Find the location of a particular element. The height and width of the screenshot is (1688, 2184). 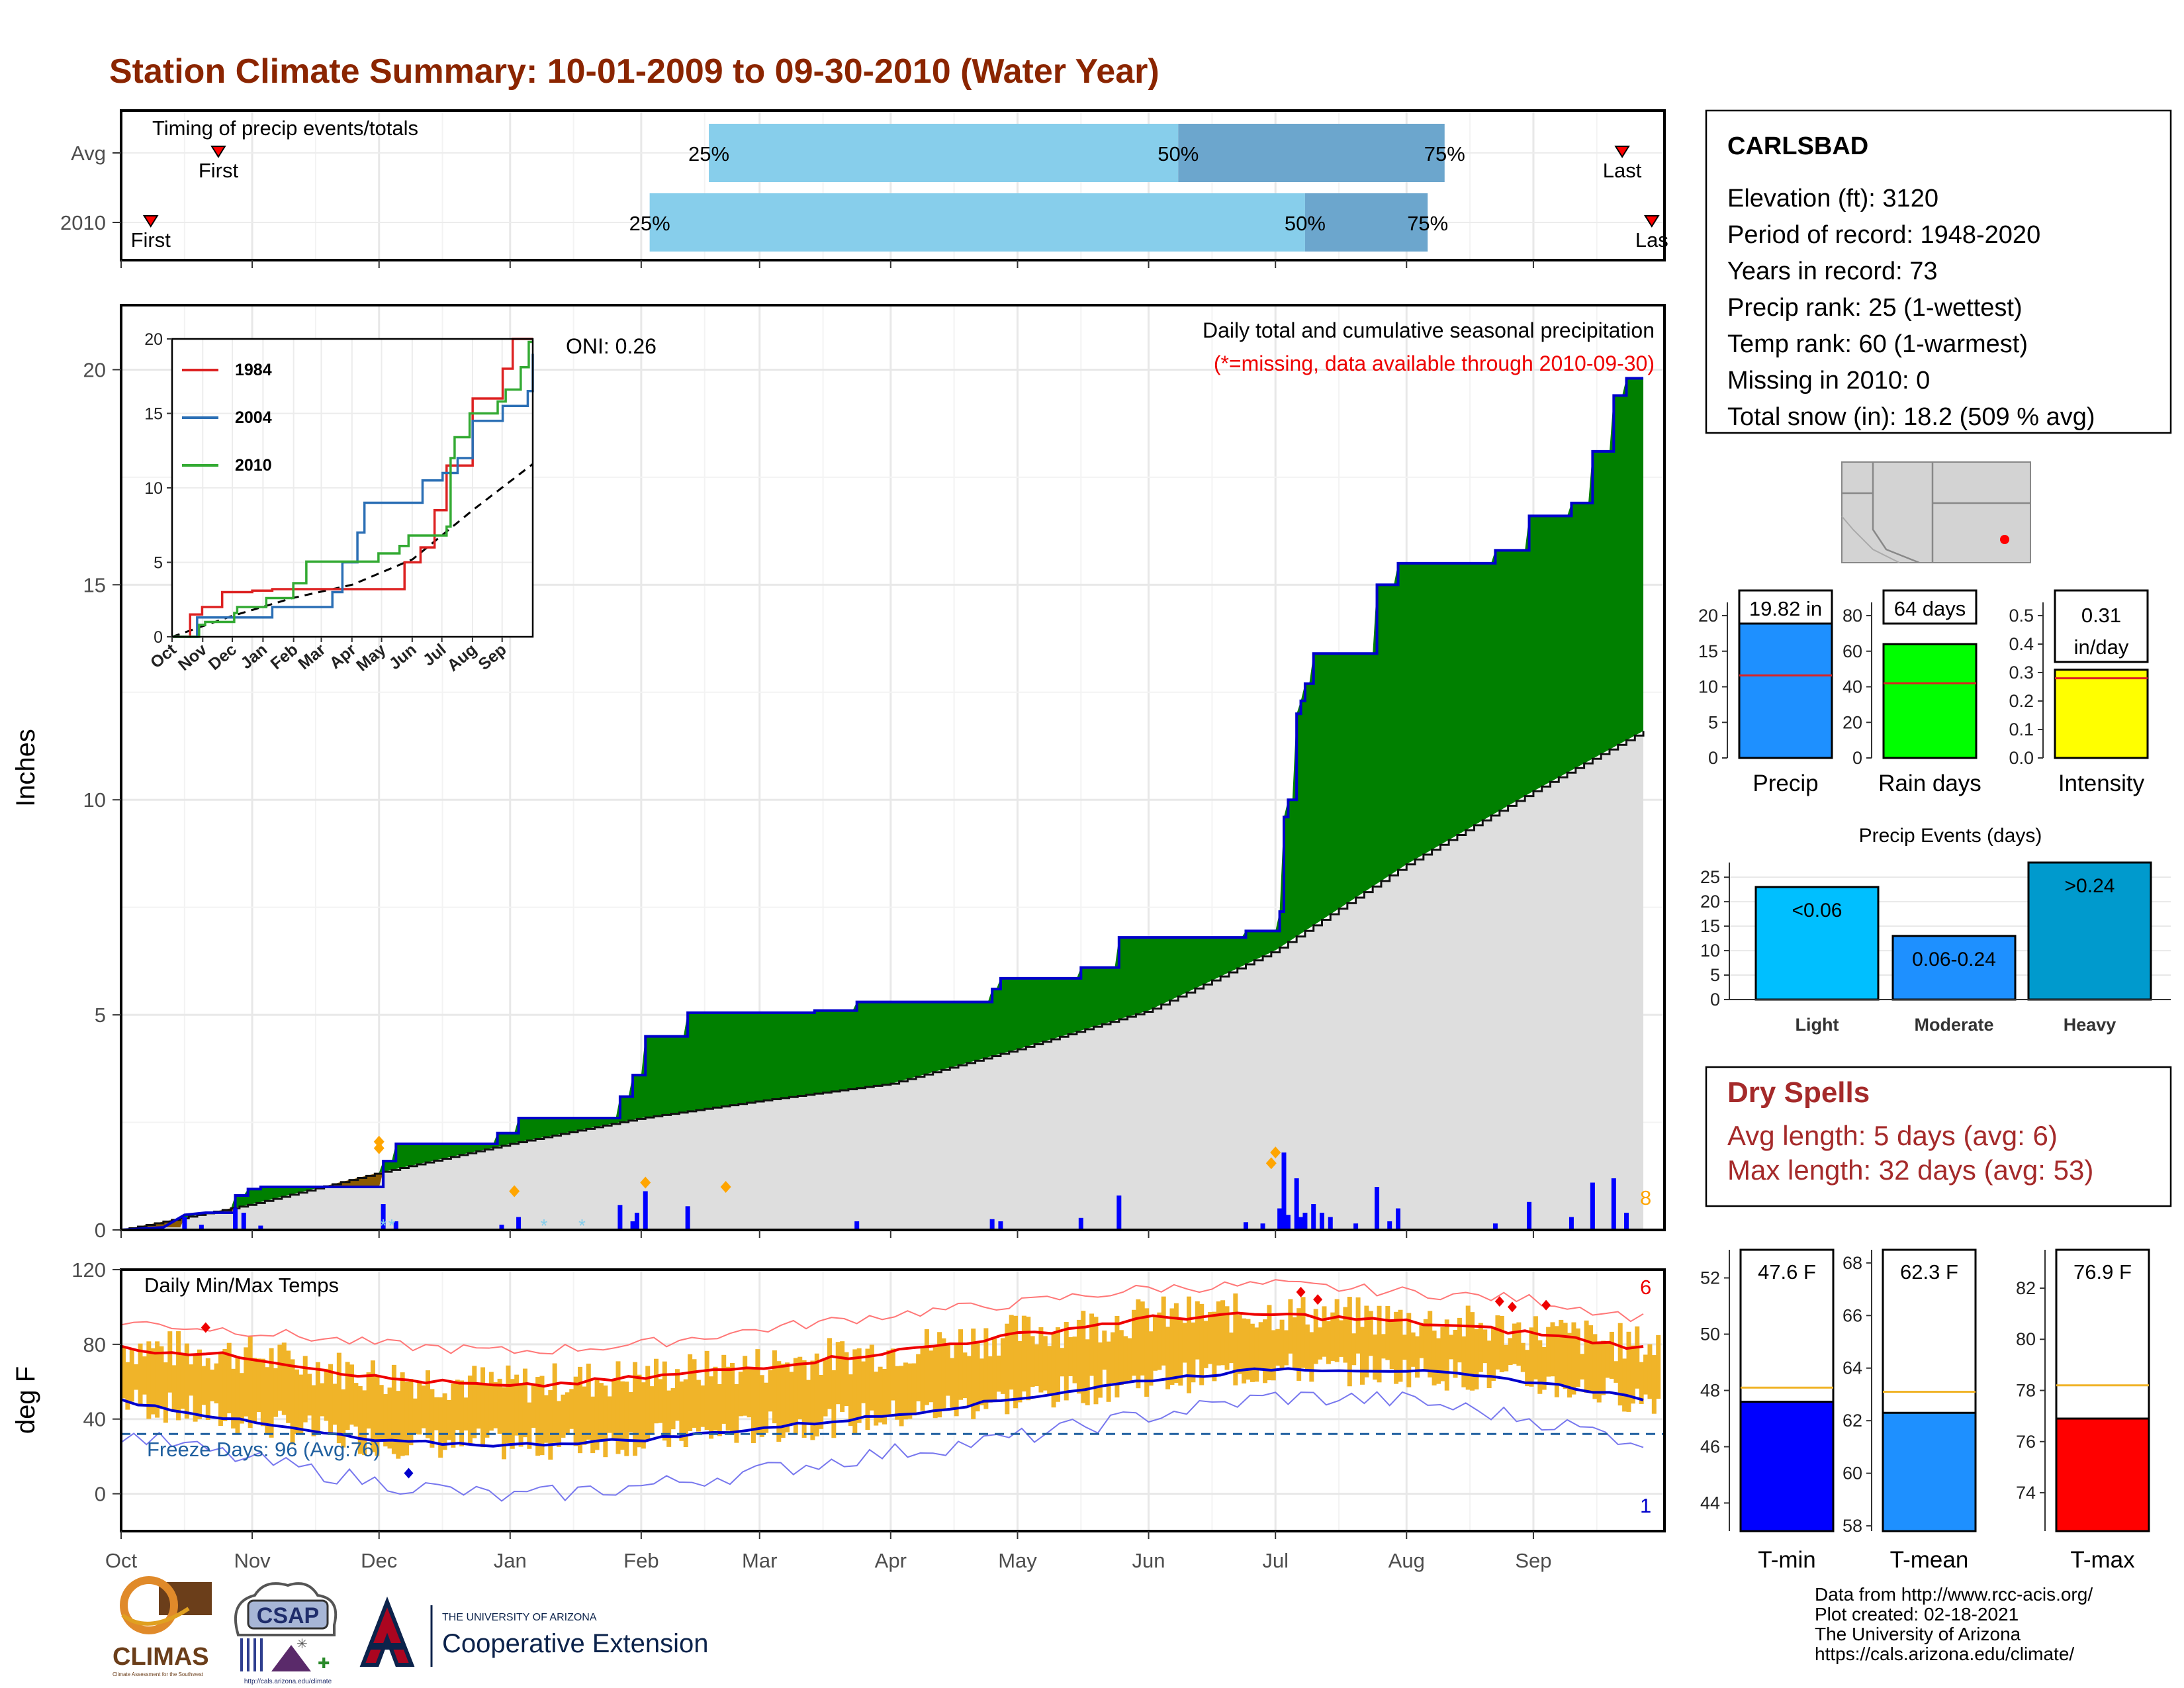

record-high-marker is located at coordinates (1499, 1301).